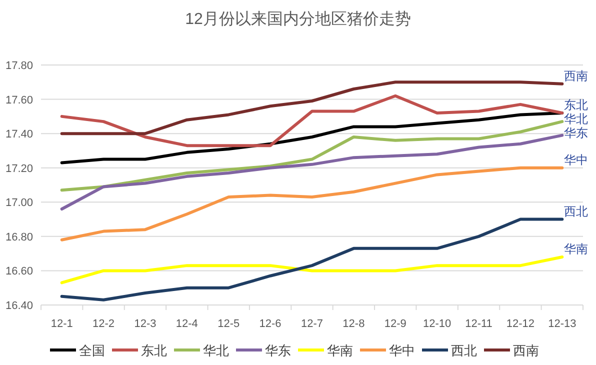 This screenshot has width=596, height=365. What do you see at coordinates (402, 350) in the screenshot?
I see `legend-label: 华中` at bounding box center [402, 350].